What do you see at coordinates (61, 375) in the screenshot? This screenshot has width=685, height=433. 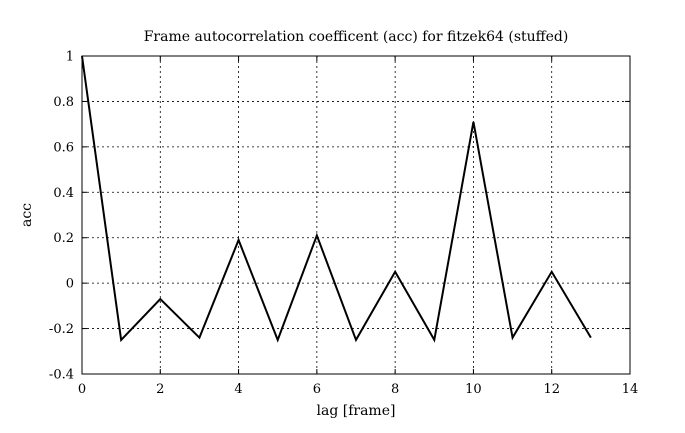 I see `y-tick-label: -0.4` at bounding box center [61, 375].